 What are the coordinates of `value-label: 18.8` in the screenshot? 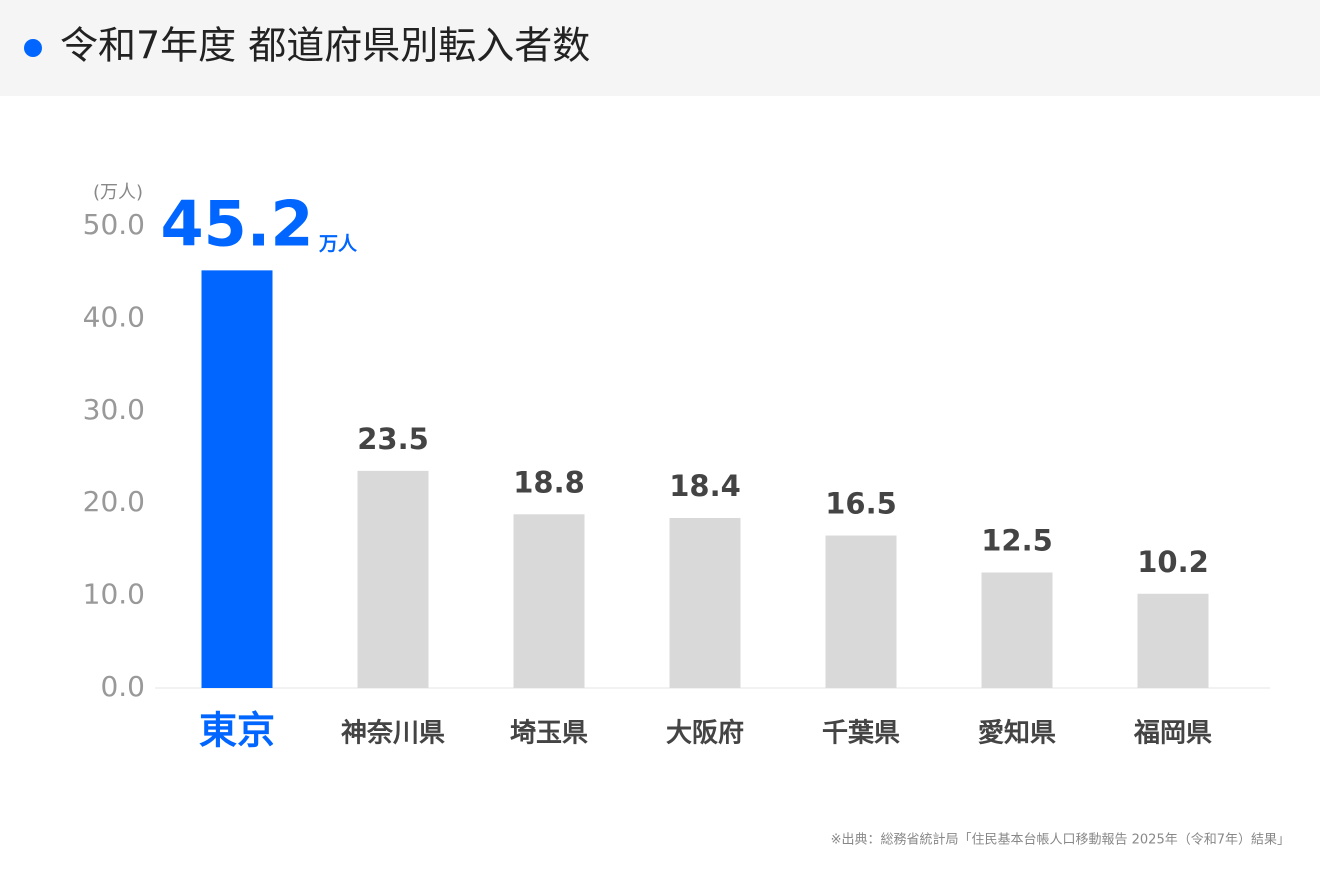 It's located at (549, 482).